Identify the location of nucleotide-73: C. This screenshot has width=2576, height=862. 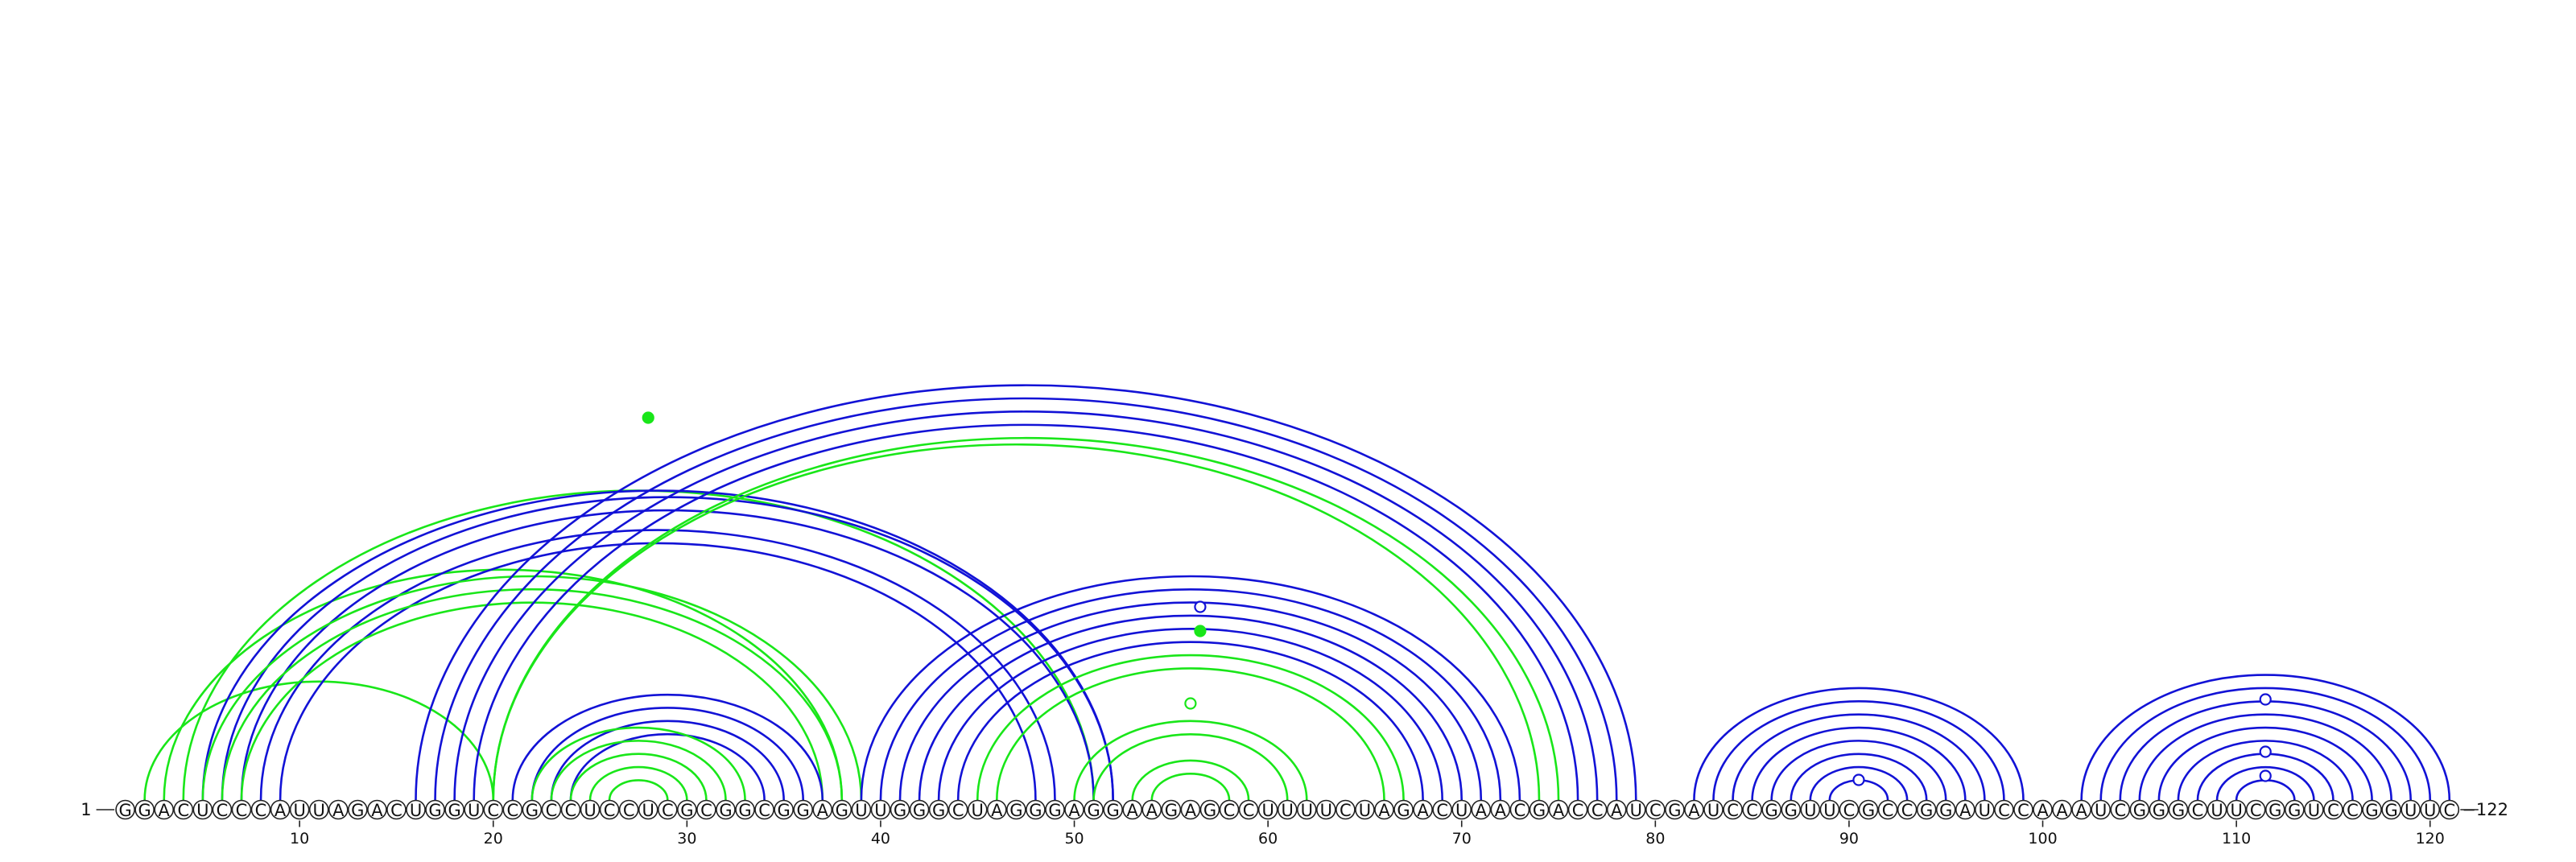
(1519, 809).